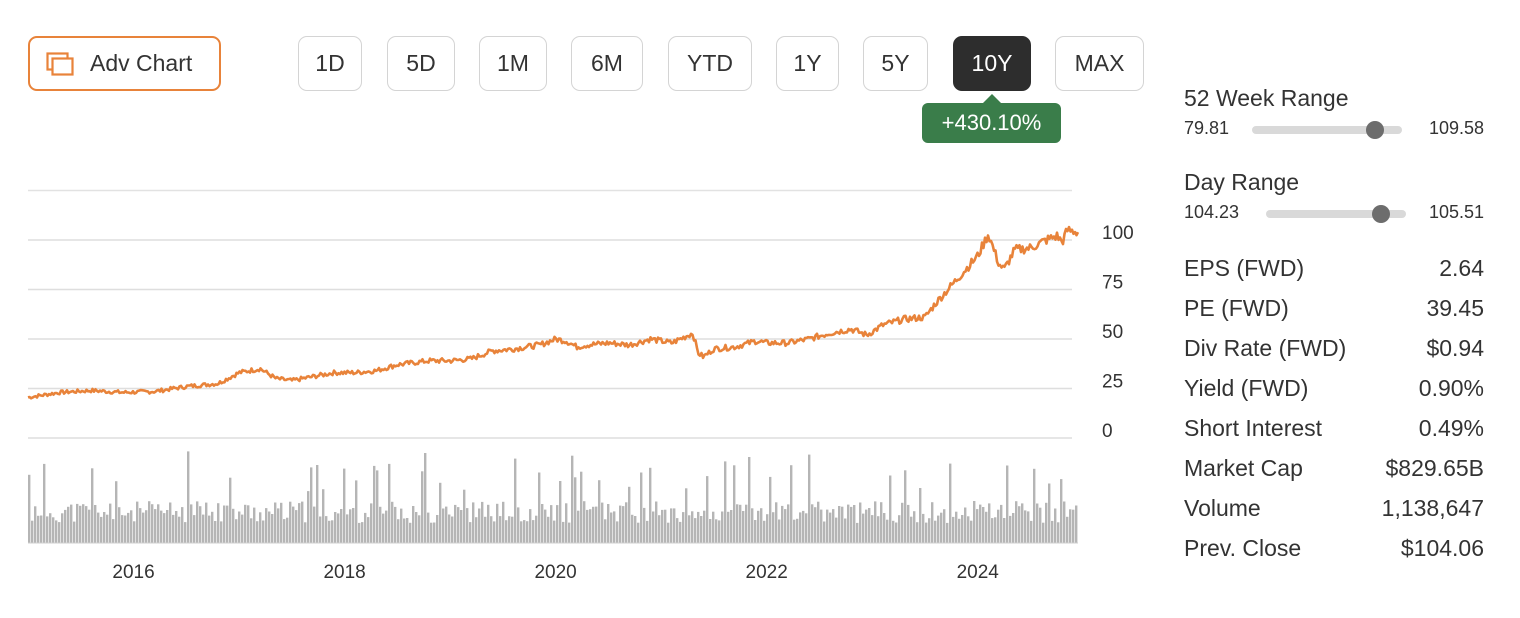 This screenshot has height=618, width=1520. What do you see at coordinates (513, 63) in the screenshot?
I see `range-button-1m: 1M` at bounding box center [513, 63].